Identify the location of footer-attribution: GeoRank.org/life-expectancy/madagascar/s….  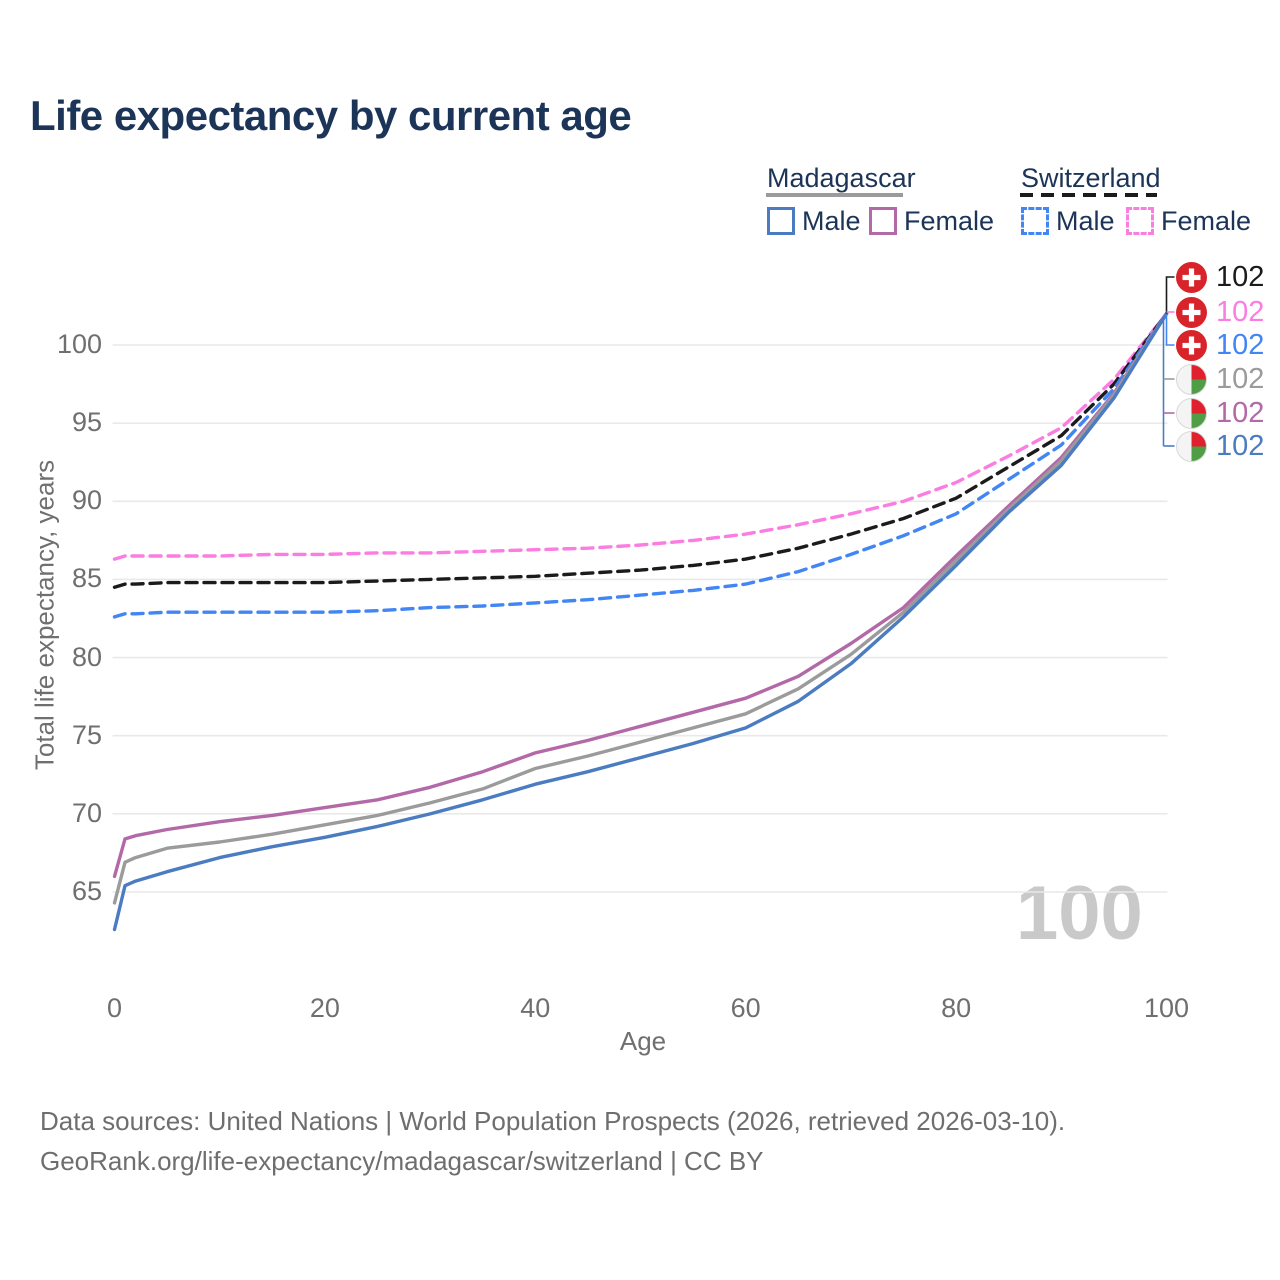
(402, 1161).